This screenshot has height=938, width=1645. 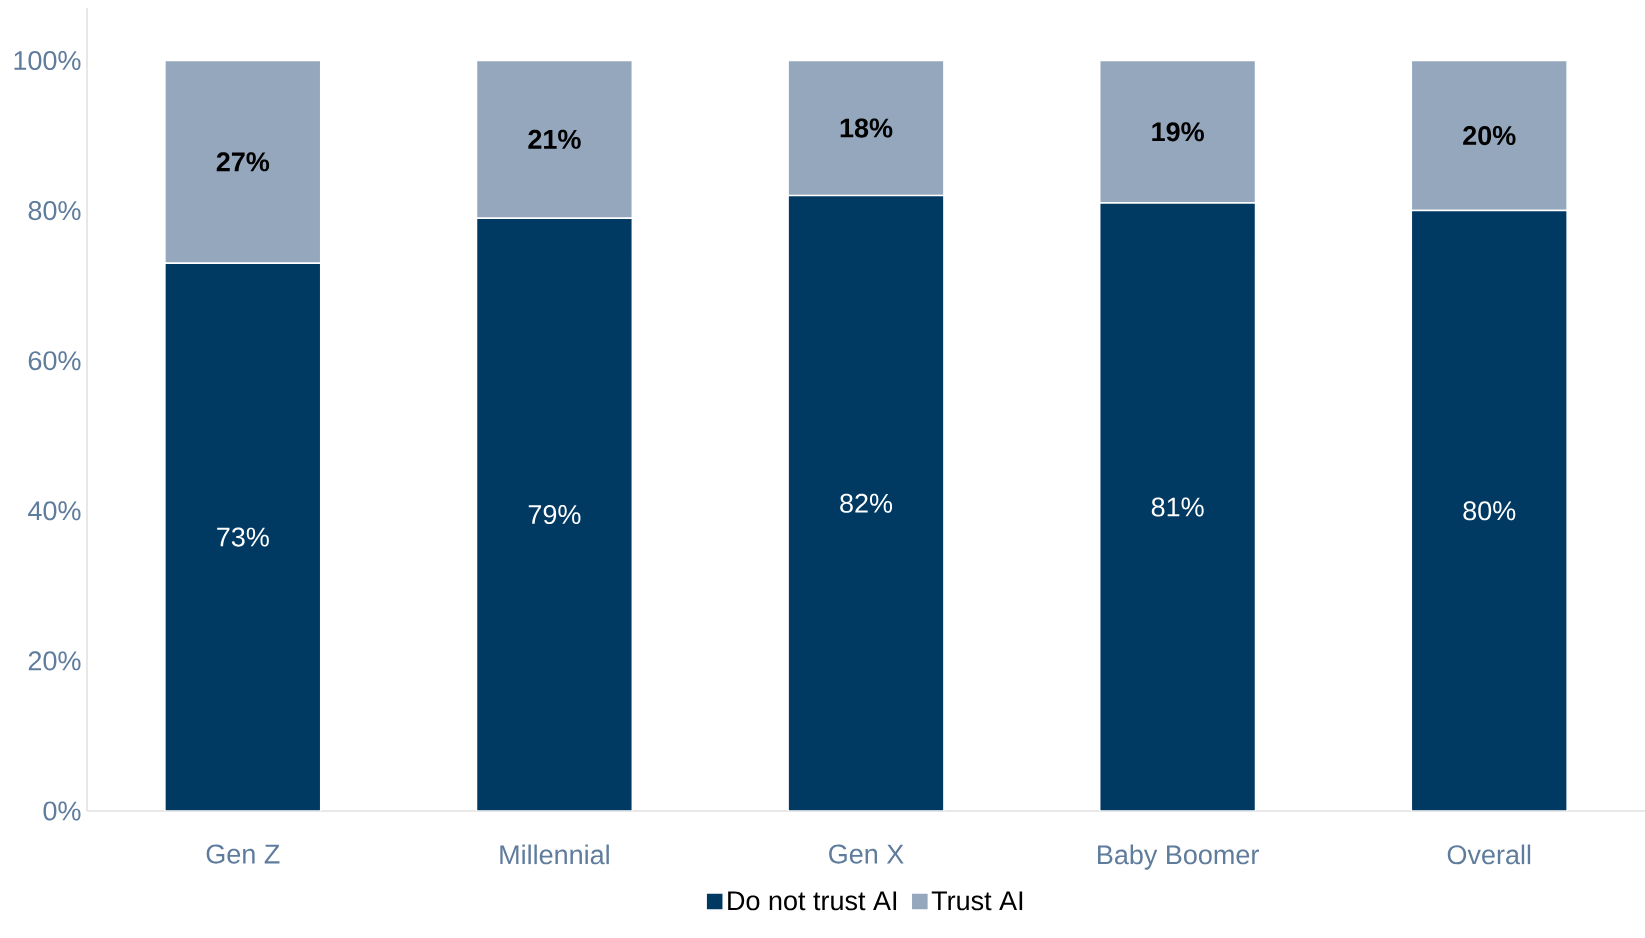 I want to click on data-label: 81%, so click(x=1177, y=507).